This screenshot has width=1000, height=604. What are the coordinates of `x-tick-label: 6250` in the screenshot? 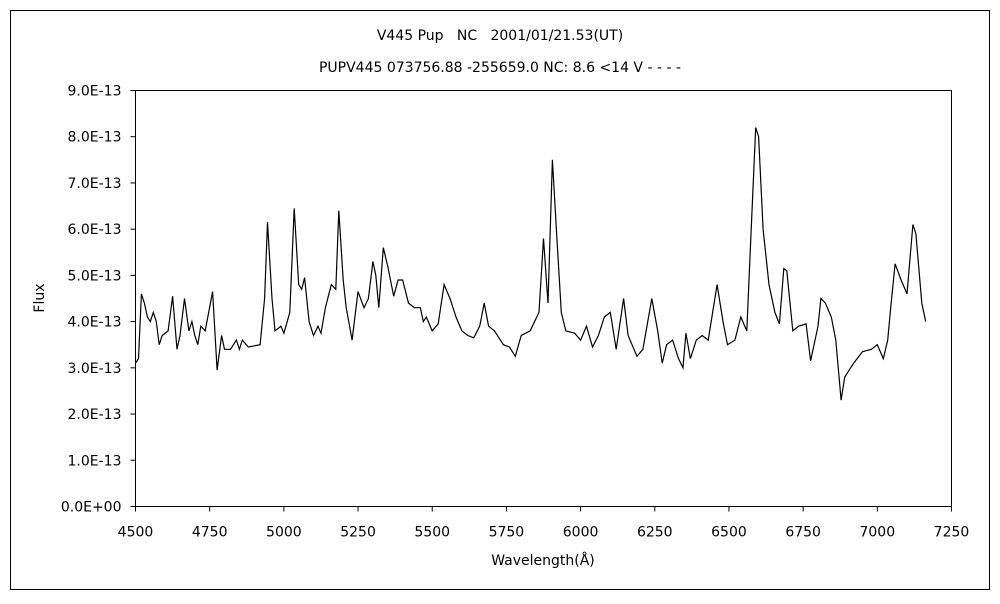 It's located at (655, 533).